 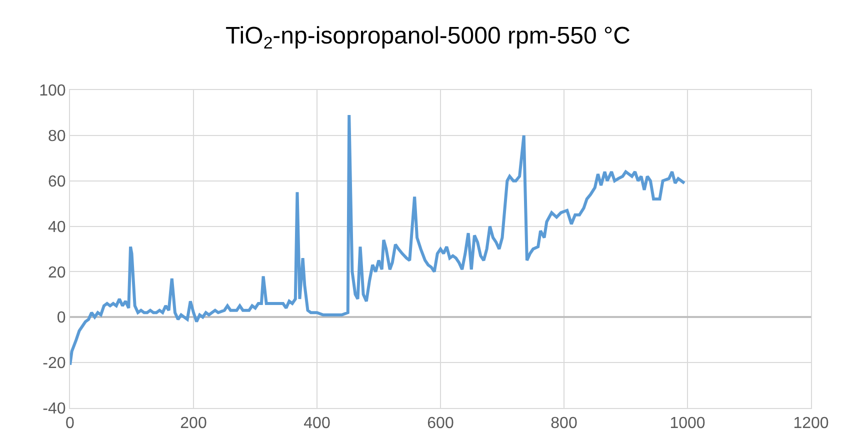 I want to click on y-tick-label: -40, so click(x=54, y=409).